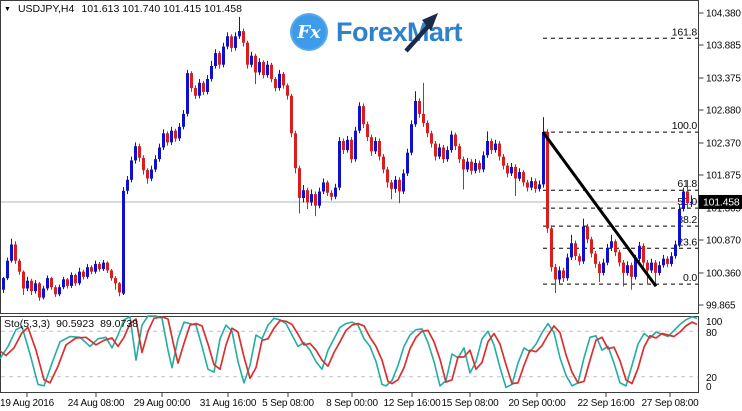 The image size is (742, 411). What do you see at coordinates (711, 333) in the screenshot?
I see `stoch-scale-label: 80` at bounding box center [711, 333].